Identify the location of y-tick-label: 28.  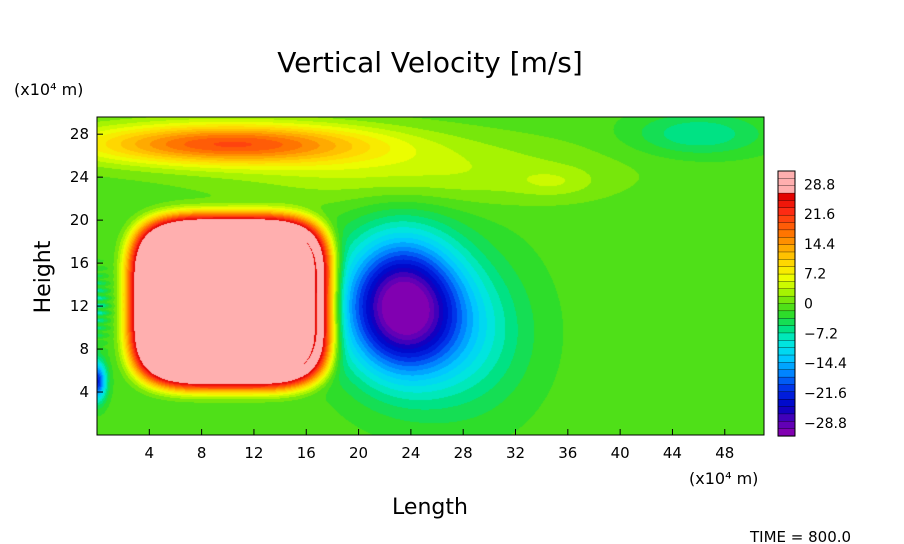
(79, 134).